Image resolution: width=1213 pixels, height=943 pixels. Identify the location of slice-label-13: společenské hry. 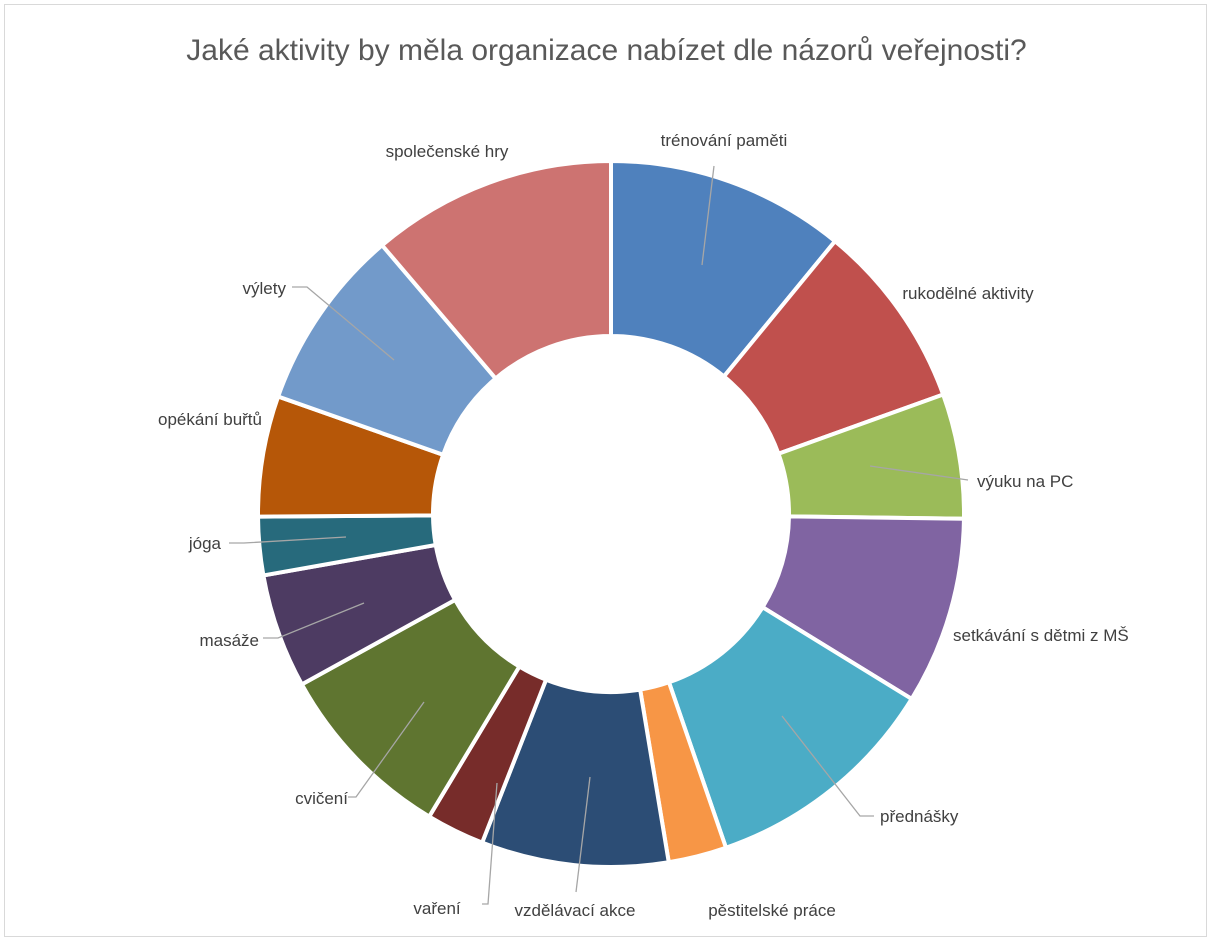
(447, 151).